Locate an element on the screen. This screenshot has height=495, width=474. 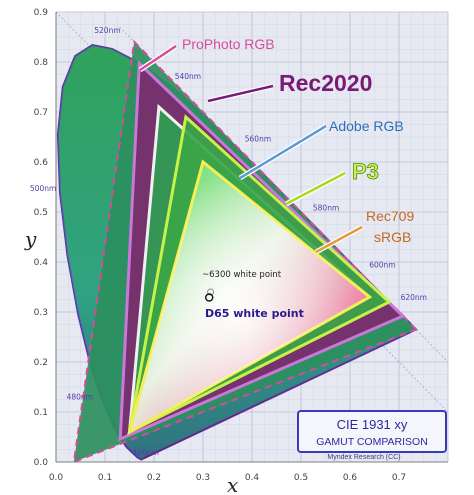
y-axis-title: y is located at coordinates (30, 239).